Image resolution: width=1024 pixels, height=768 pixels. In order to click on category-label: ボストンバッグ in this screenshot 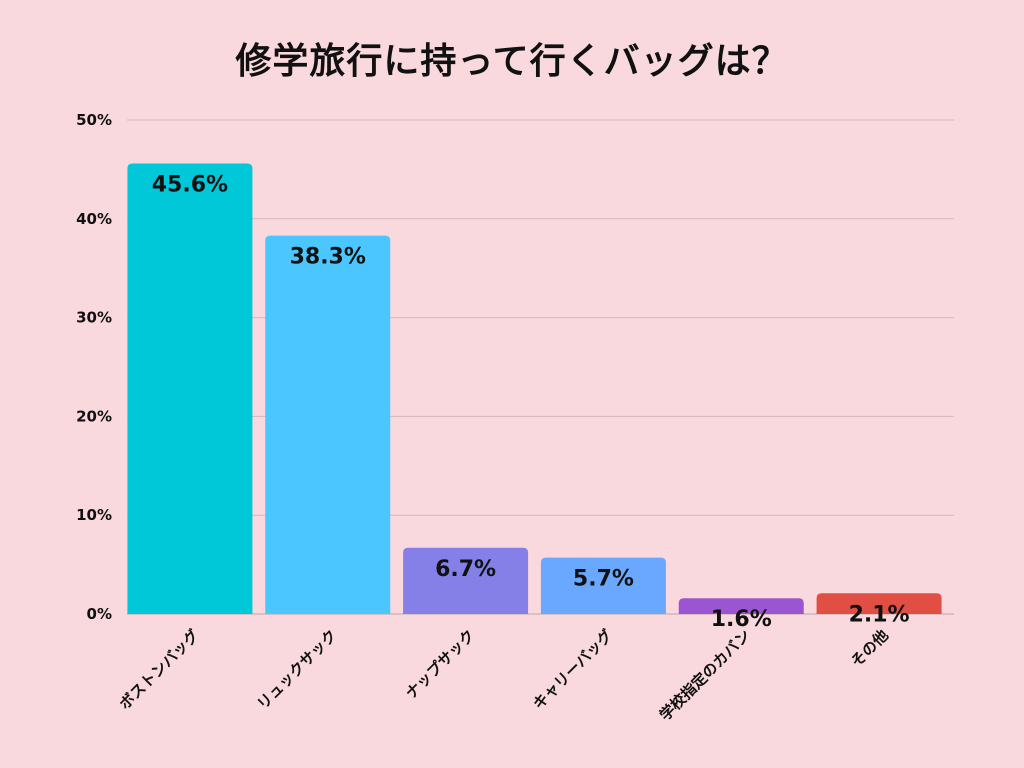, I will do `click(159, 669)`.